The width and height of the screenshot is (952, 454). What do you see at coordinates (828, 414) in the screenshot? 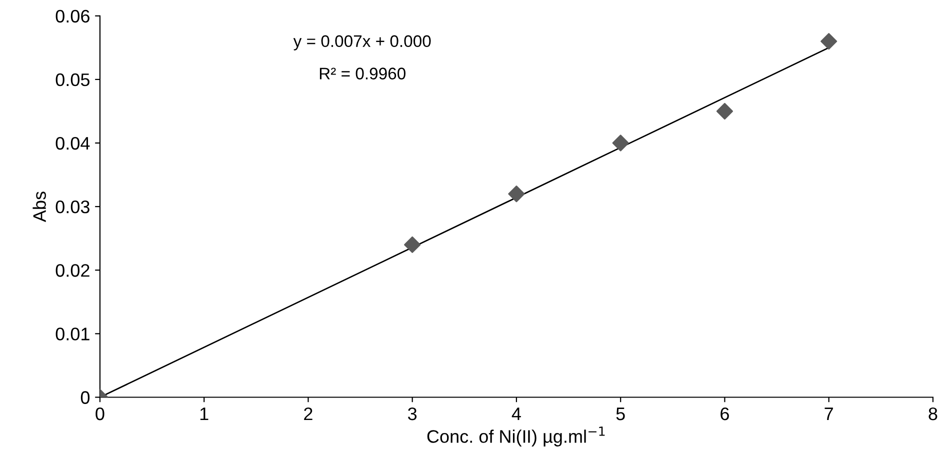
I see `x-tick-label: 7` at bounding box center [828, 414].